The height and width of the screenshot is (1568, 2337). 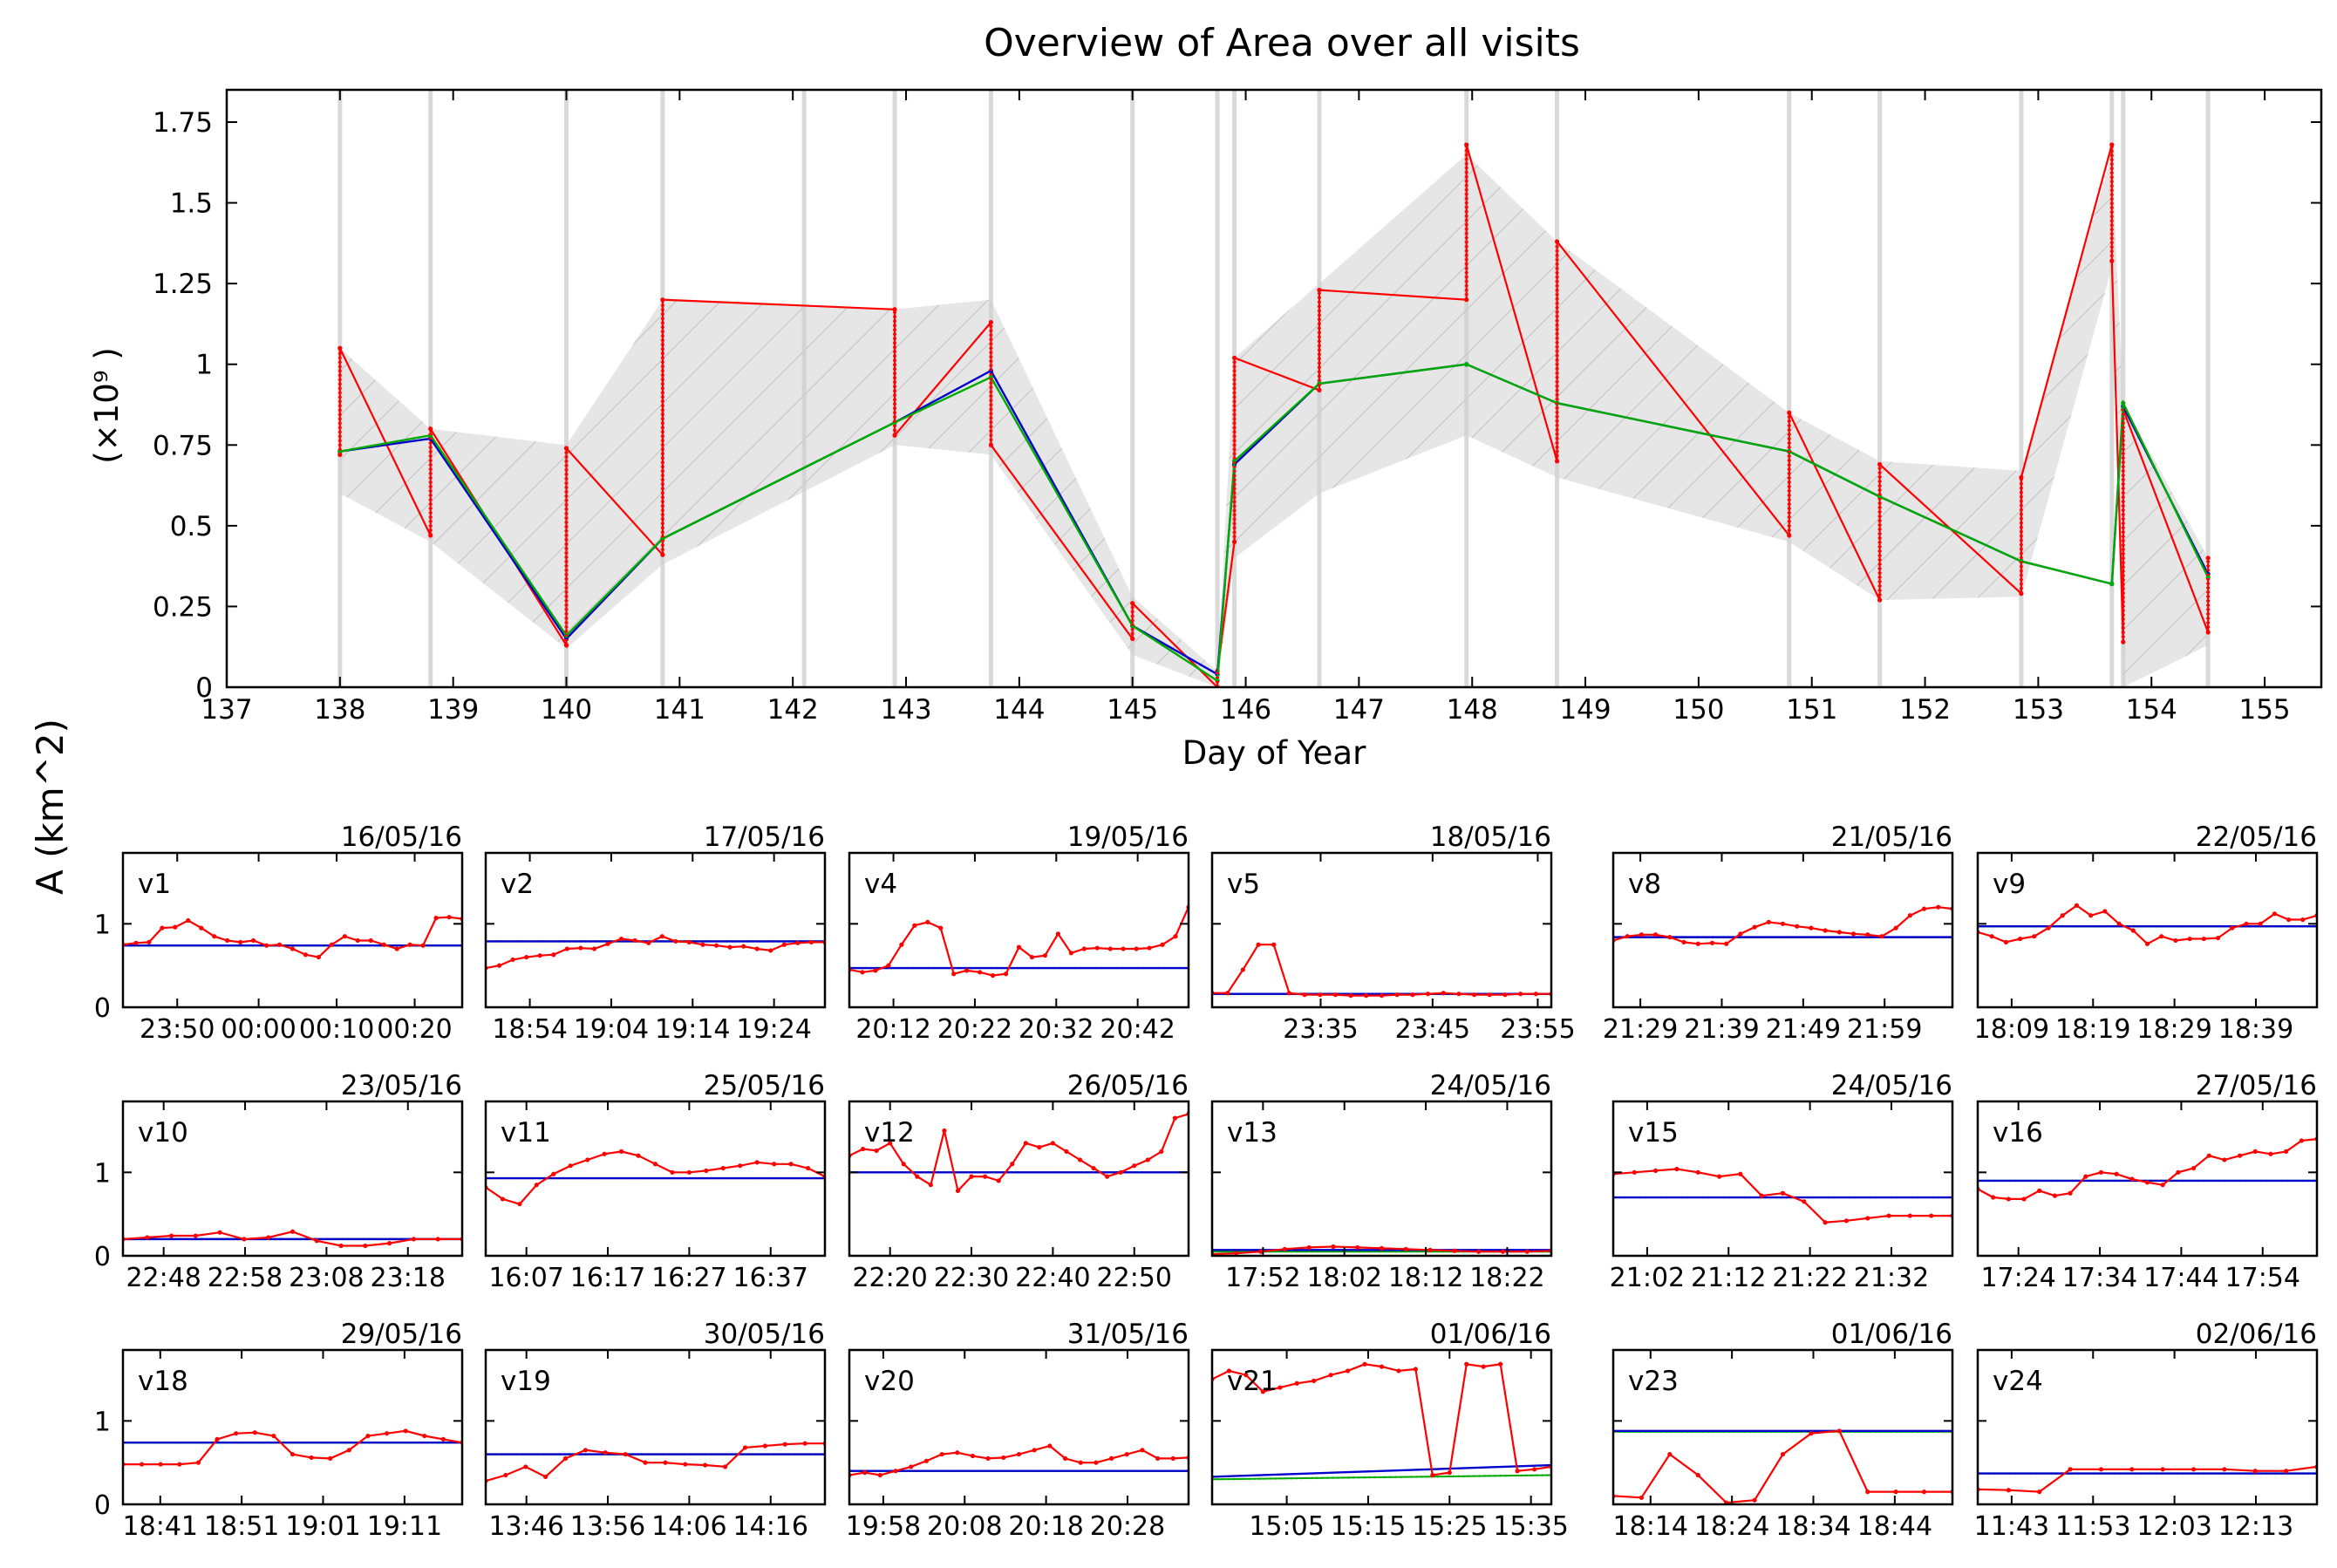 I want to click on panel-visit-label: v18, so click(x=163, y=1381).